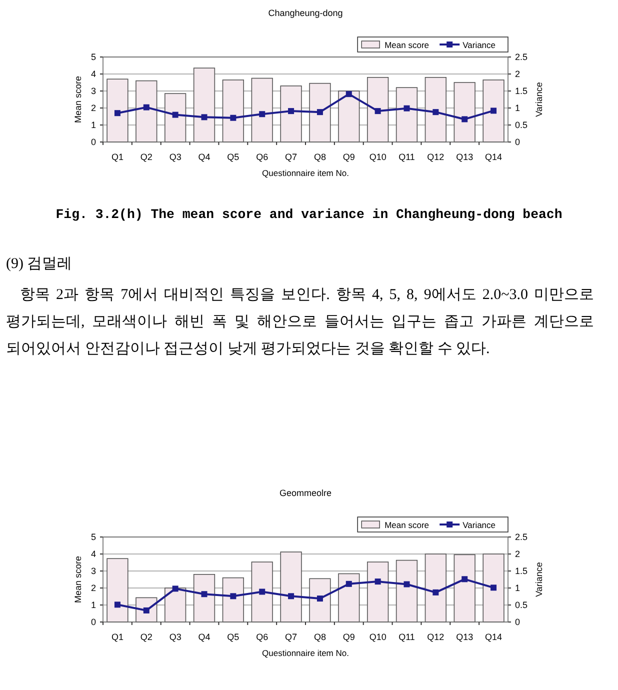 The height and width of the screenshot is (690, 618). I want to click on x-tick-label: Q14, so click(493, 157).